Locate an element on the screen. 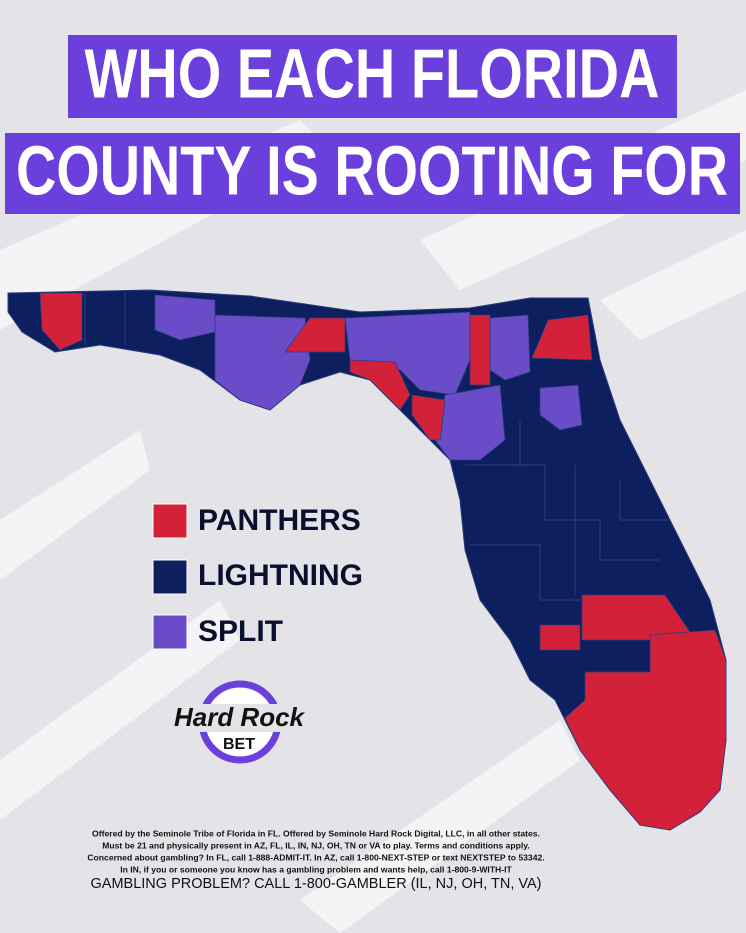 The image size is (746, 933). title: COUNTY IS ROOTING FOR is located at coordinates (372, 170).